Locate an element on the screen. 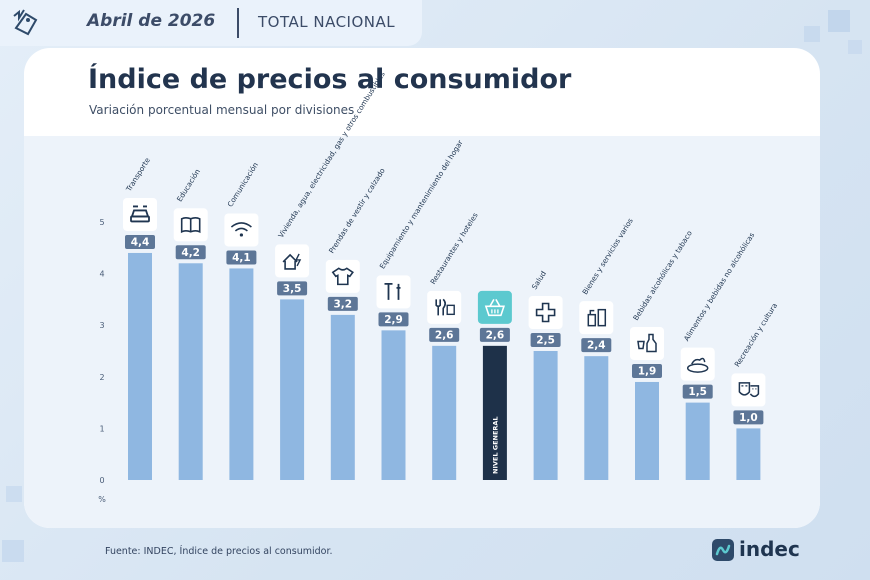 Image resolution: width=870 pixels, height=580 pixels. brand-name: indec is located at coordinates (769, 549).